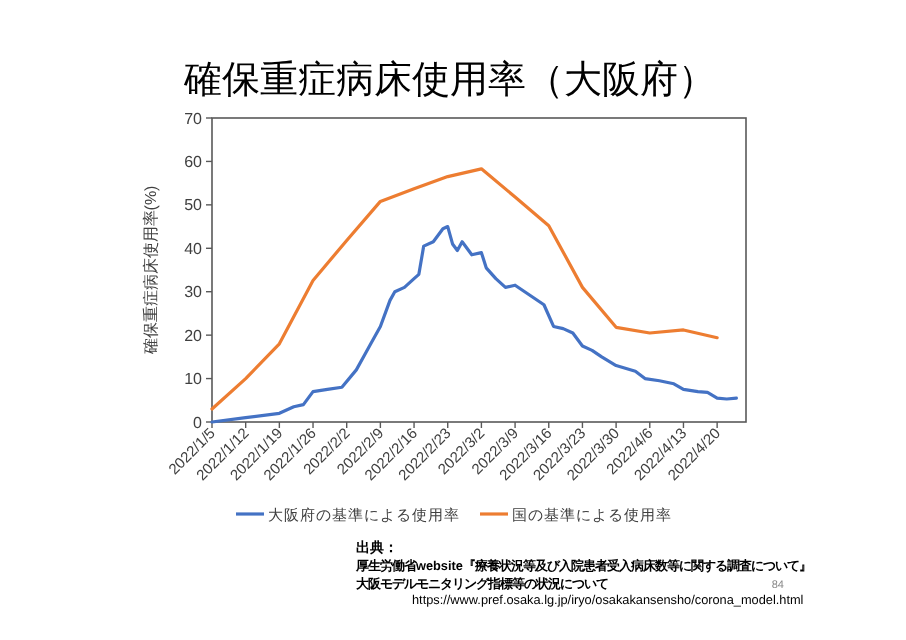 This screenshot has width=906, height=640. What do you see at coordinates (449, 80) in the screenshot?
I see `chart-title: 確保重症病床使用率（大阪府）` at bounding box center [449, 80].